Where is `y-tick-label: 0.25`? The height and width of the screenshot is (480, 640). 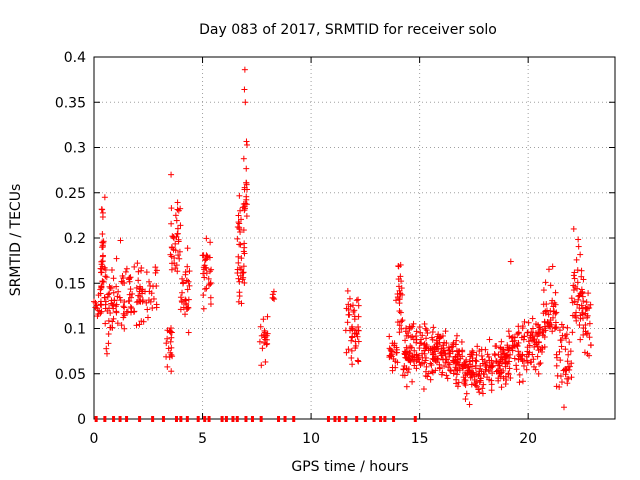
y-tick-label: 0.25 is located at coordinates (70, 194).